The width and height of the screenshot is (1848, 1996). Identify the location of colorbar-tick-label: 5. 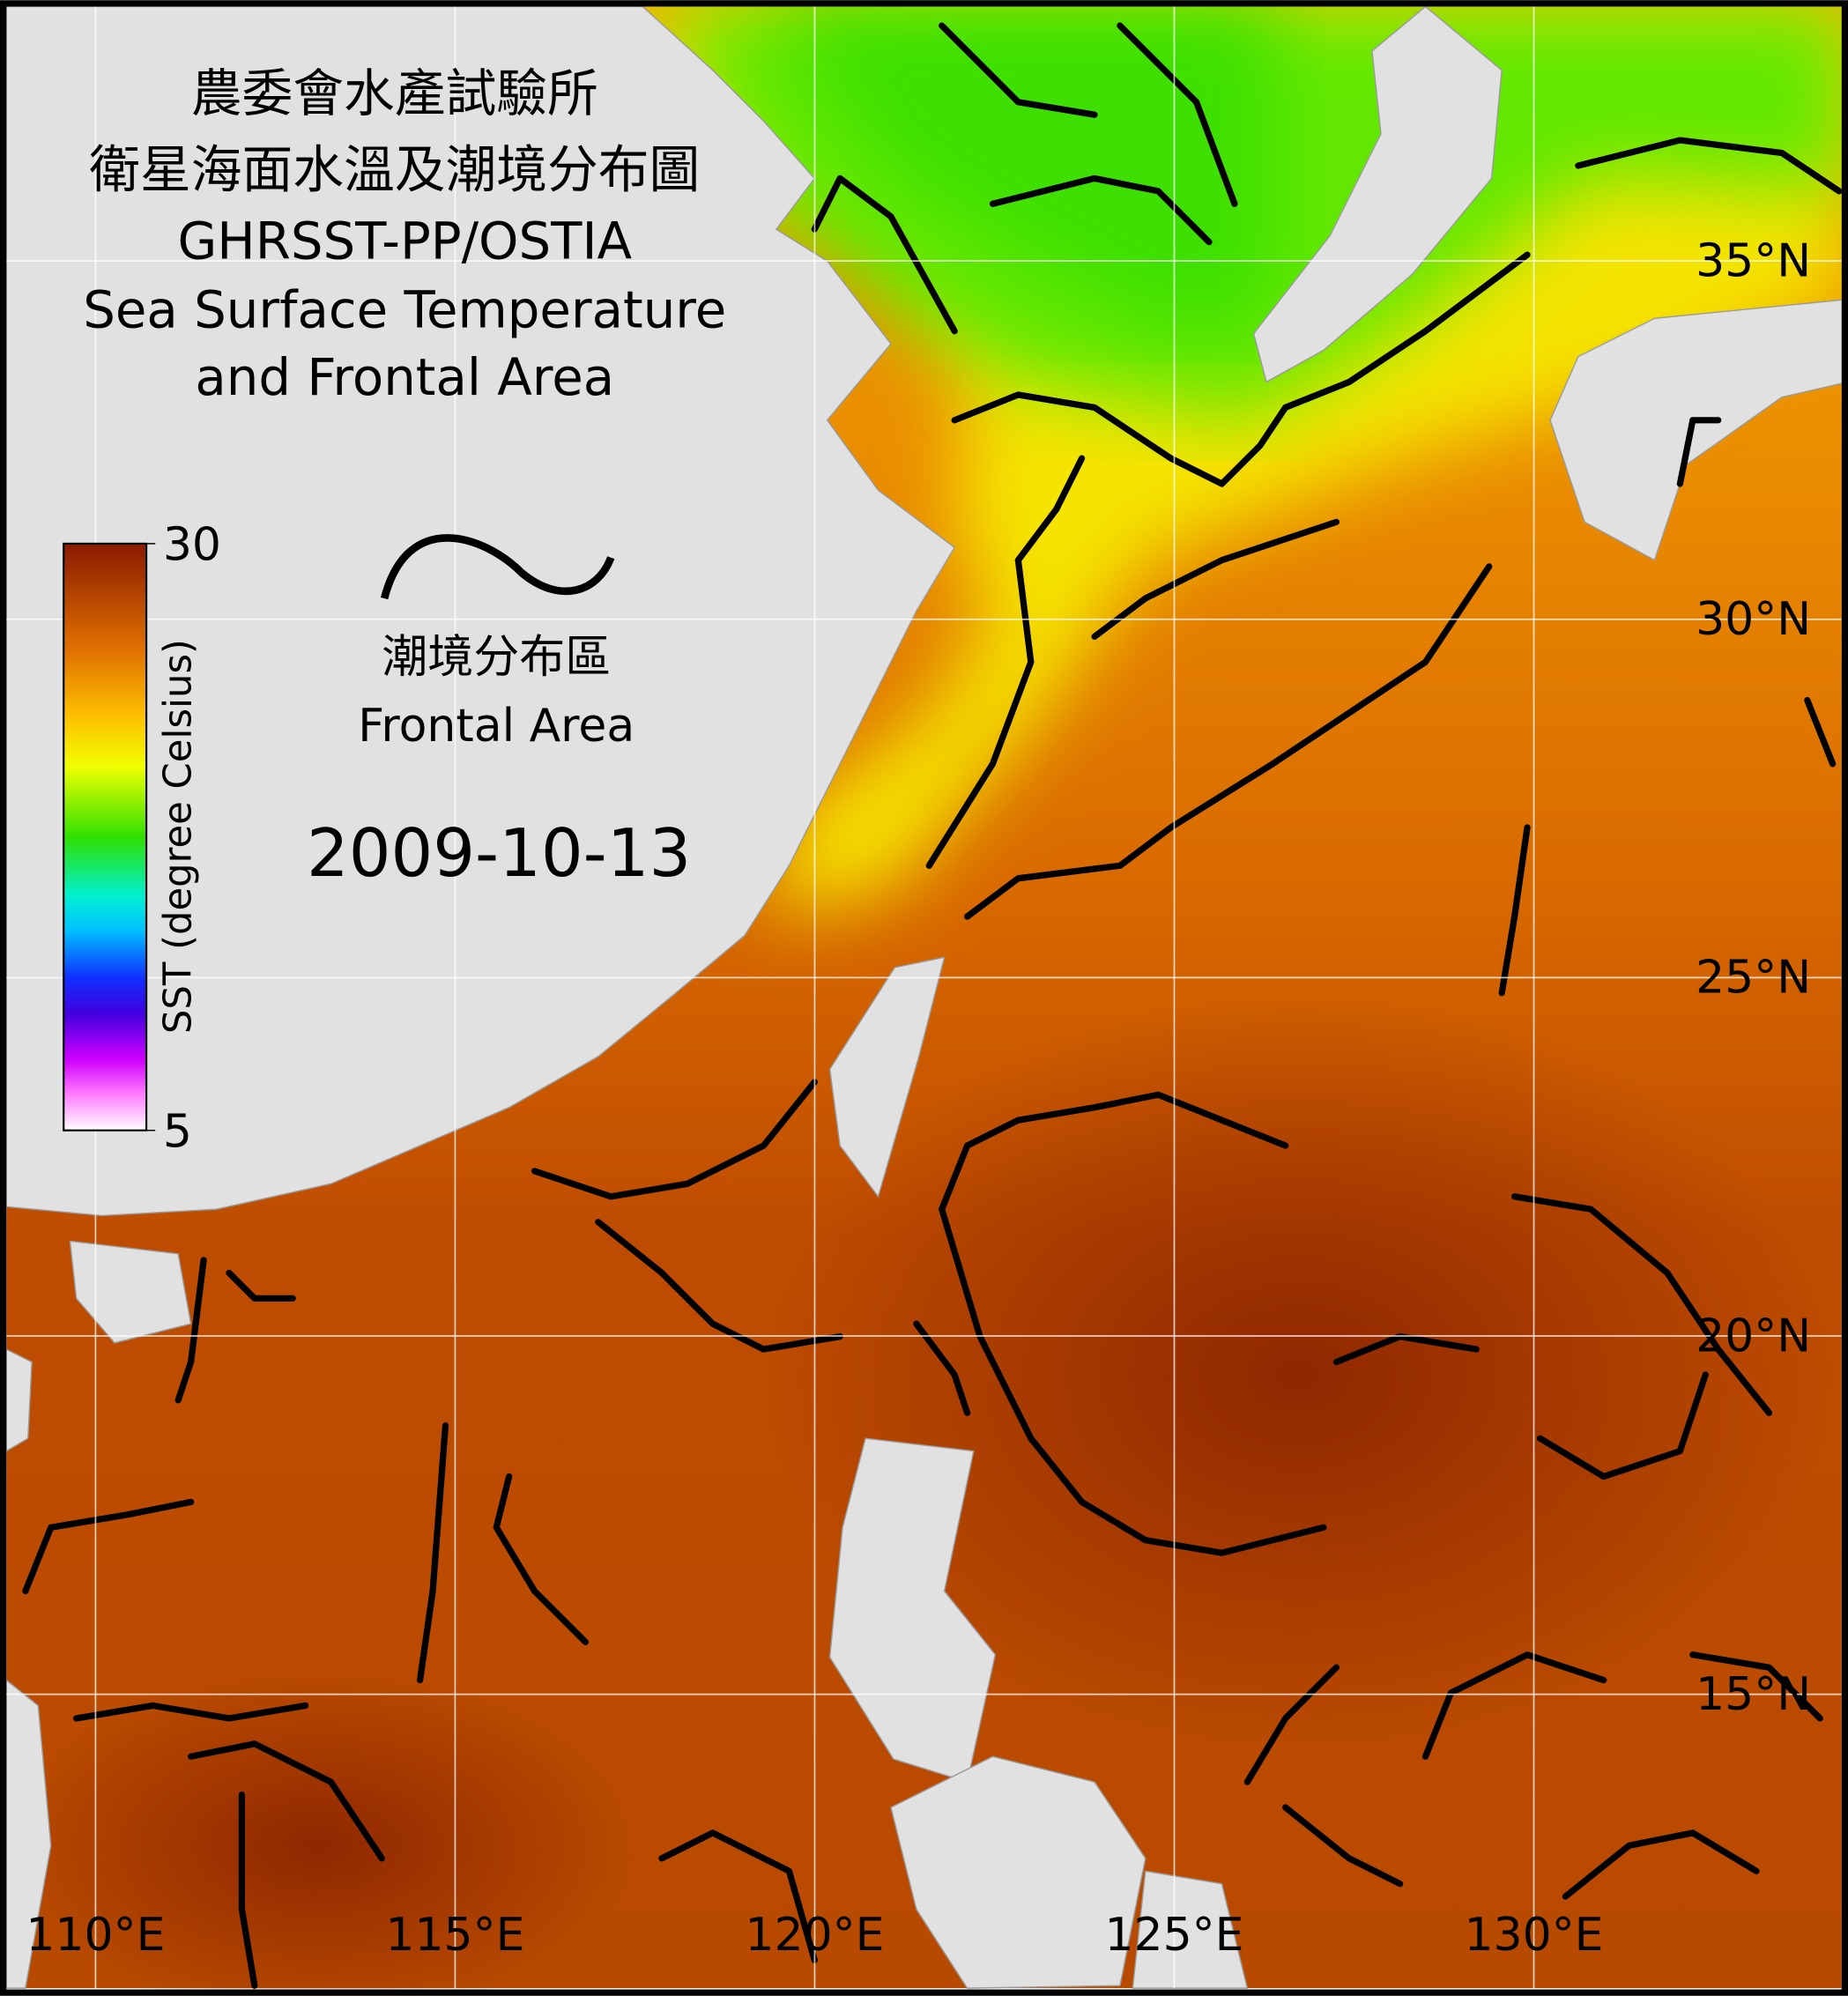
(177, 1131).